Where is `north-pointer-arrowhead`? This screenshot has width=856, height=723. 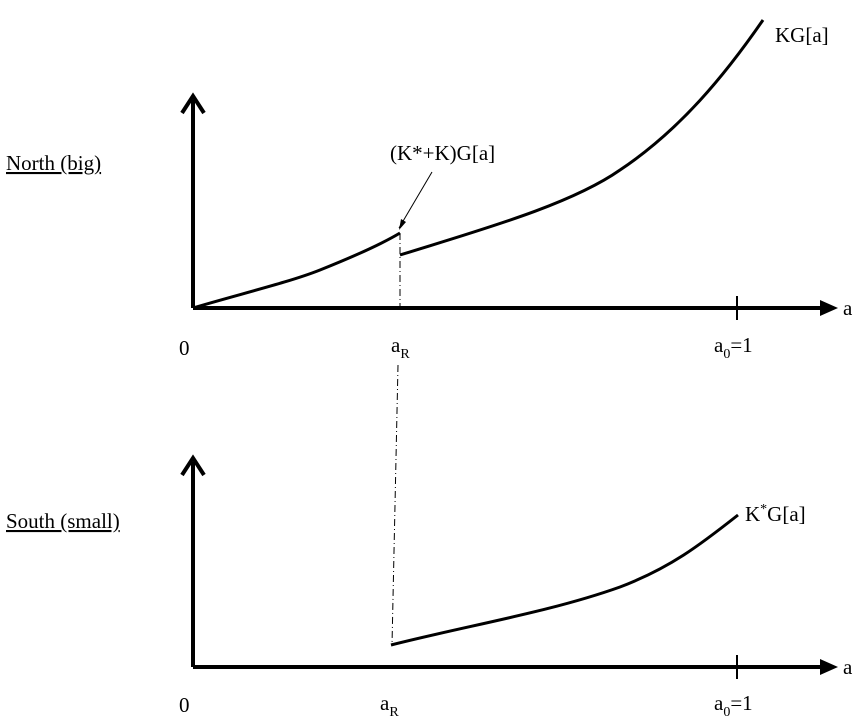 north-pointer-arrowhead is located at coordinates (402, 224).